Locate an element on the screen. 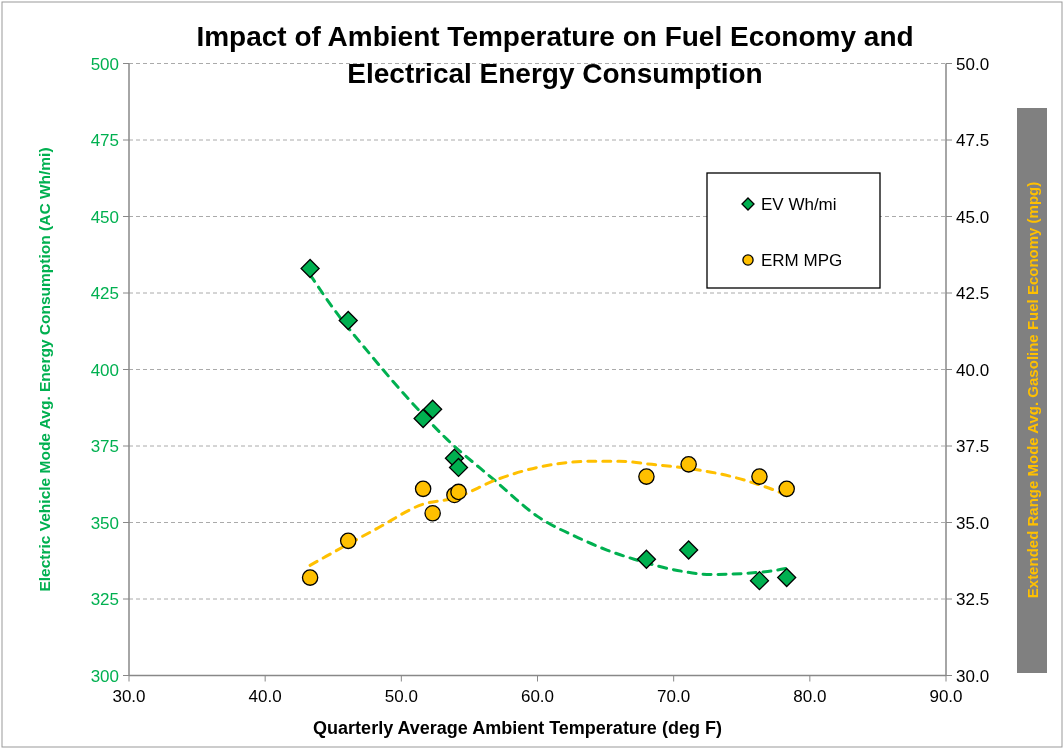 Image resolution: width=1064 pixels, height=749 pixels. y2-tick-label: 45.0 is located at coordinates (973, 217).